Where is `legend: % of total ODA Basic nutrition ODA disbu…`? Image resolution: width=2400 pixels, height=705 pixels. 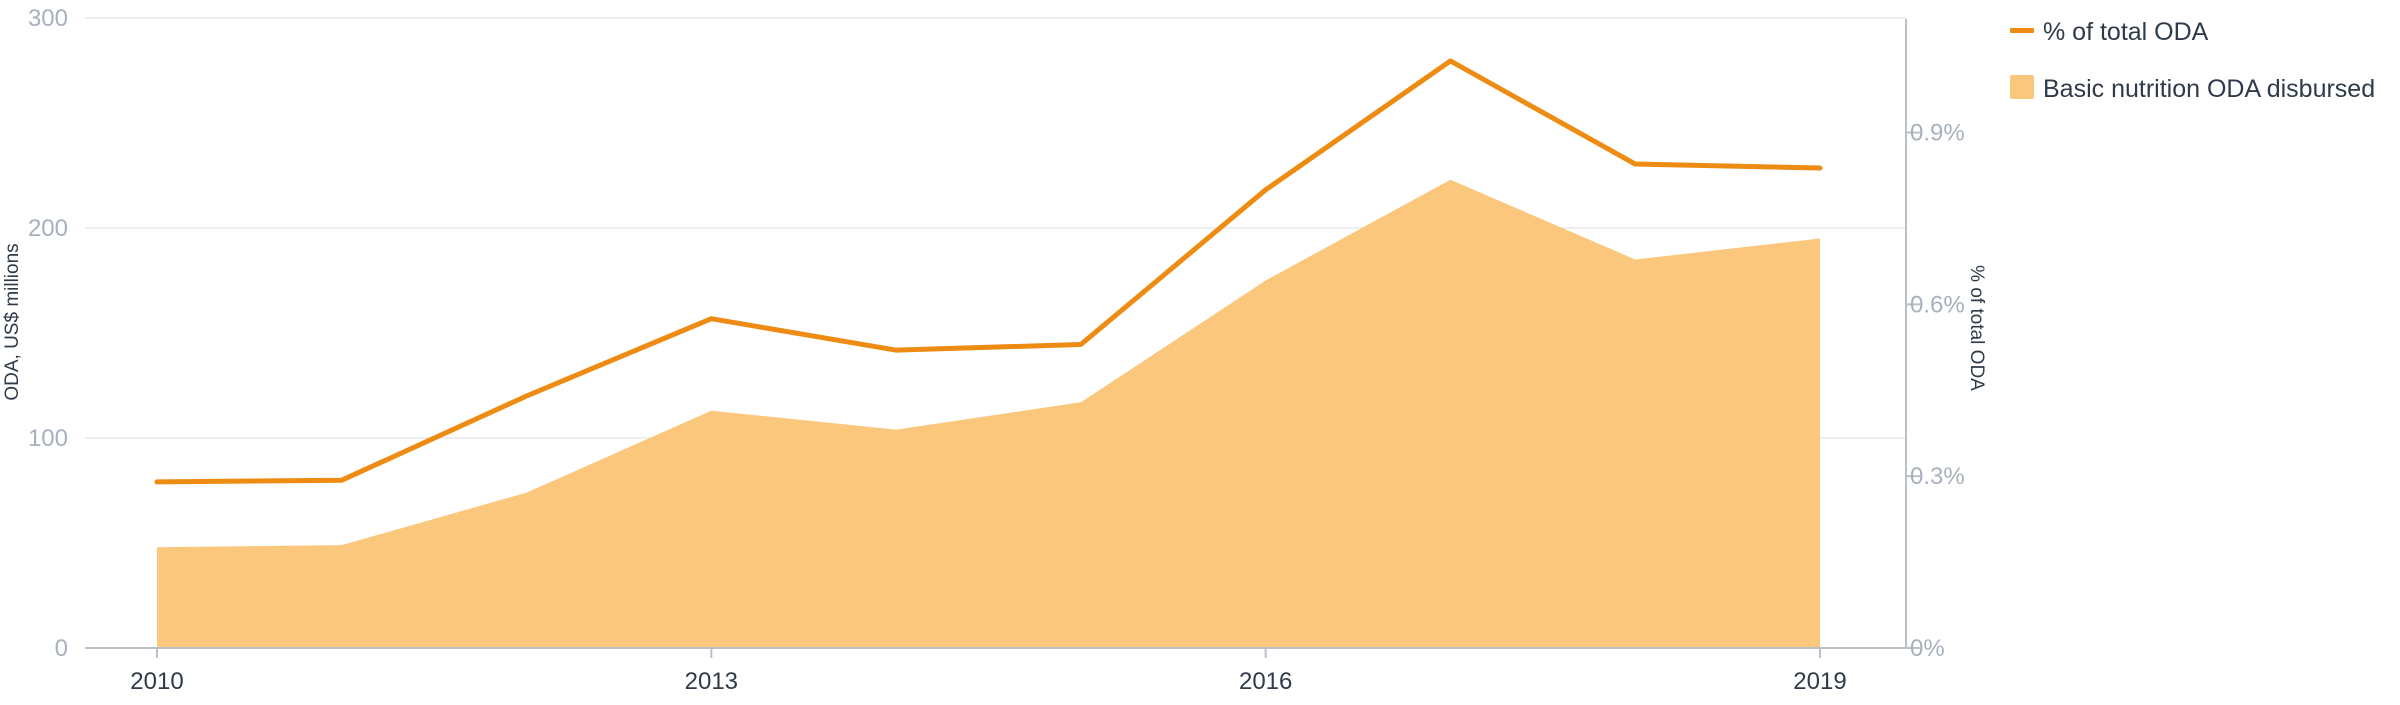 legend: % of total ODA Basic nutrition ODA disbu… is located at coordinates (2192, 60).